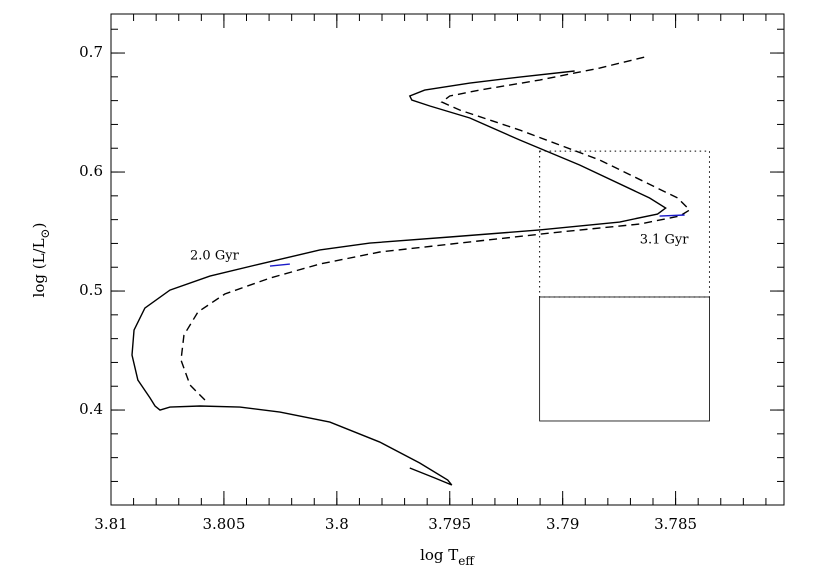 Image resolution: width=830 pixels, height=576 pixels. I want to click on x-label-sub: eff, so click(466, 561).